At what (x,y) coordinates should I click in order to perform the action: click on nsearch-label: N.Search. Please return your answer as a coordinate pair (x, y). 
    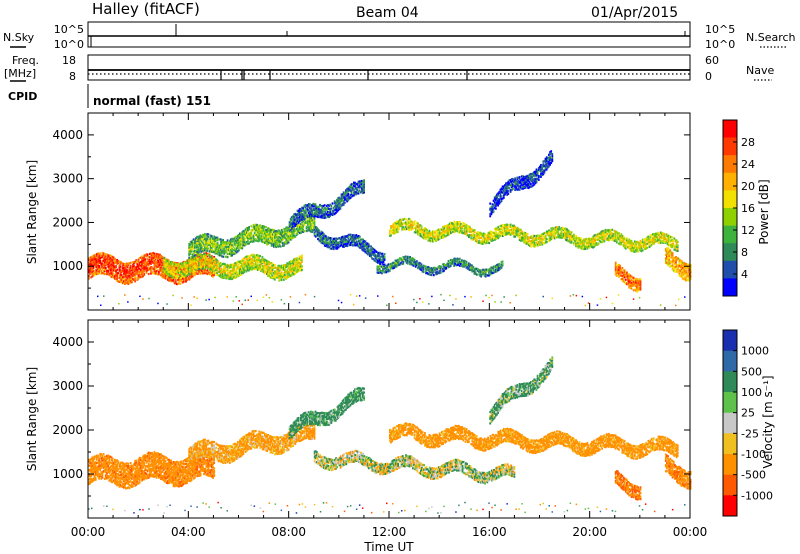
    Looking at the image, I should click on (771, 37).